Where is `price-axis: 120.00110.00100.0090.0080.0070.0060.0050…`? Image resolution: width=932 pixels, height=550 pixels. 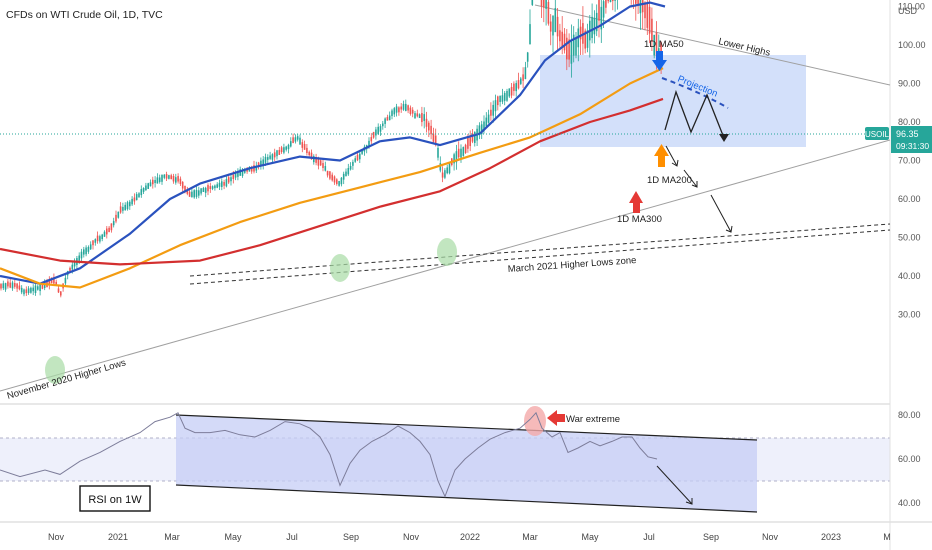 price-axis: 120.00110.00100.0090.0080.0070.0060.0050… is located at coordinates (912, 161).